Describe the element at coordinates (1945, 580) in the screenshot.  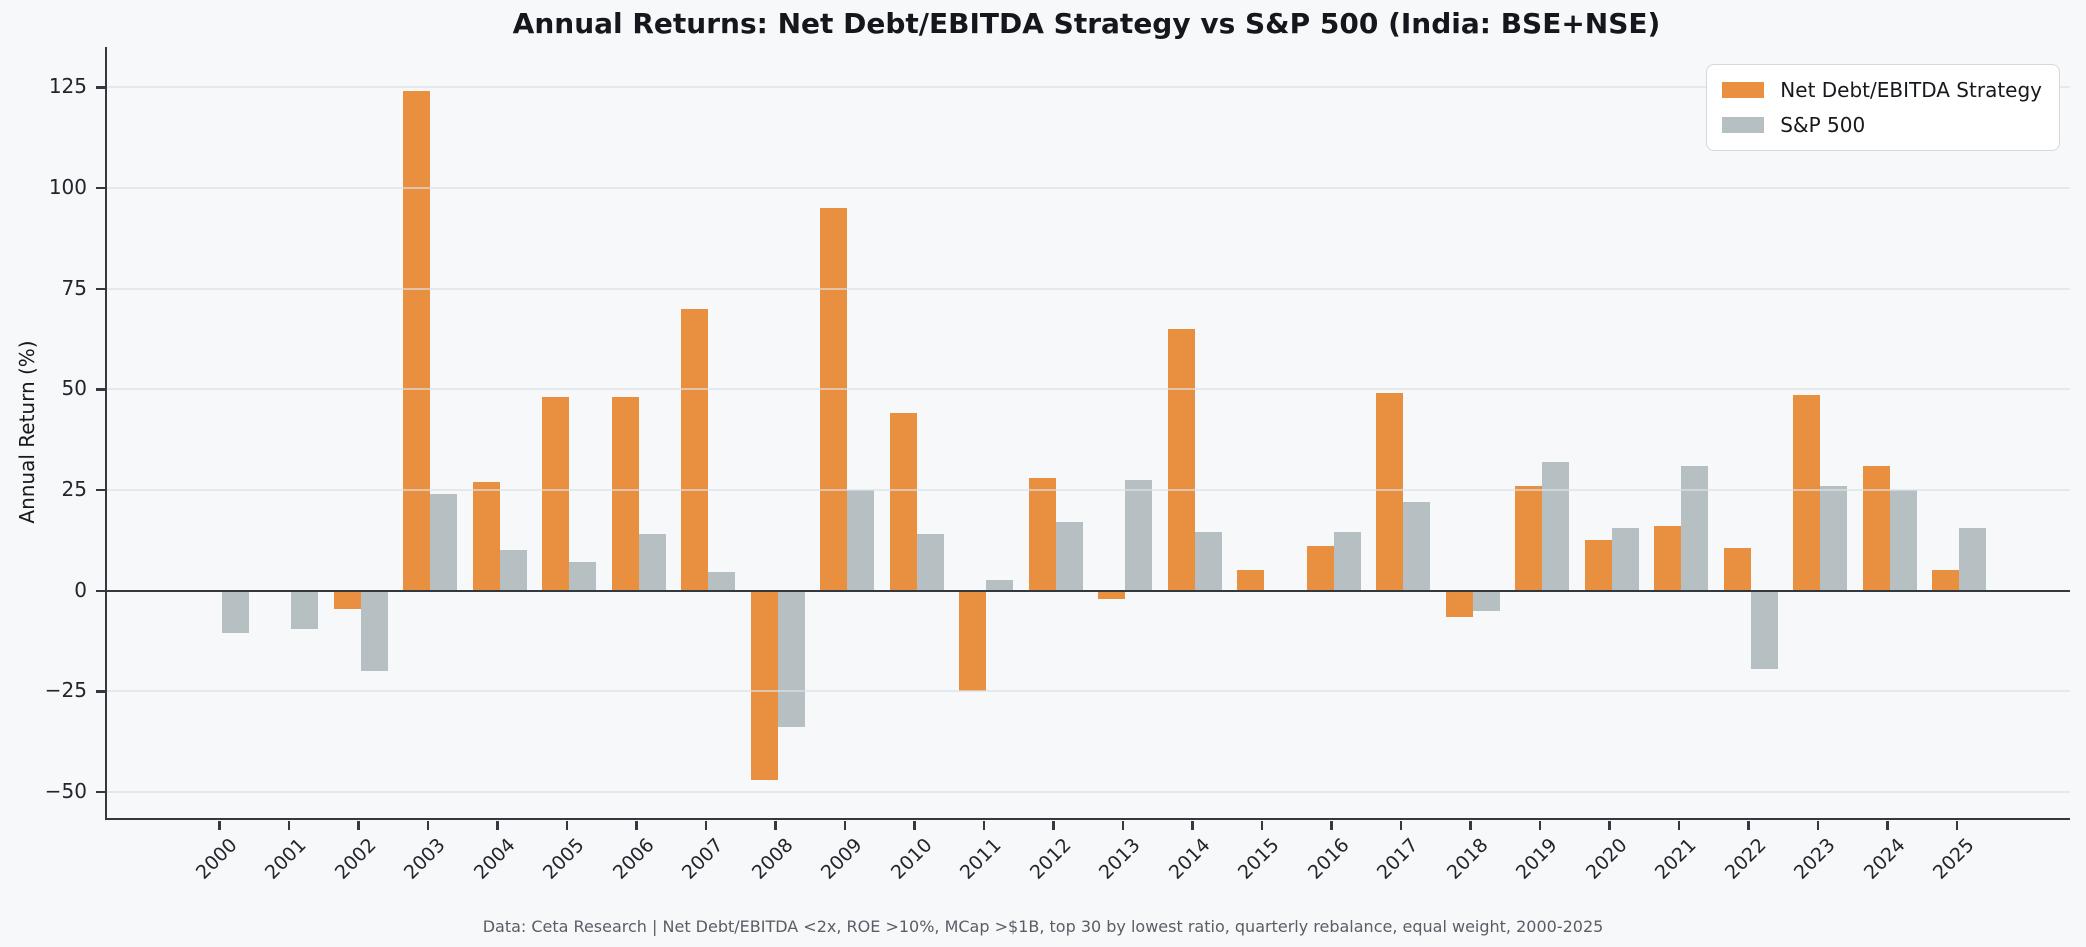
I see `bar-strategy-2025` at that location.